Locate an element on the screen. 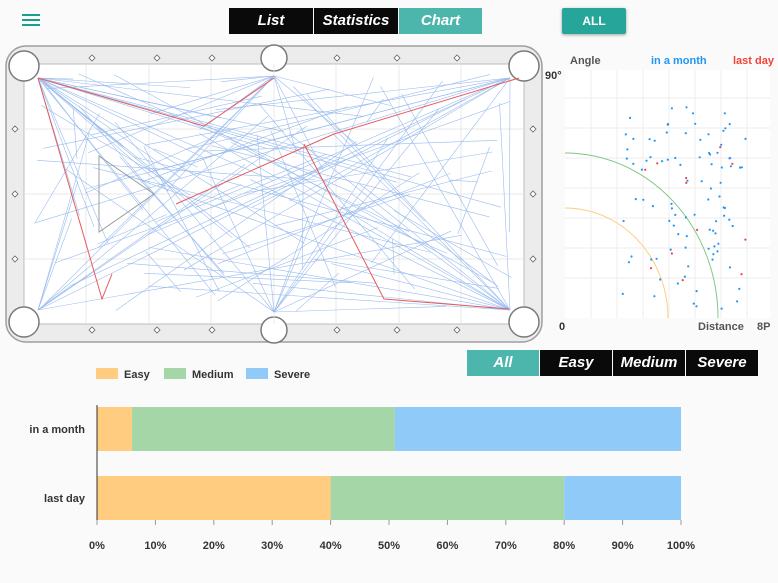 The image size is (778, 583). angle-max-label: 90° is located at coordinates (553, 76).